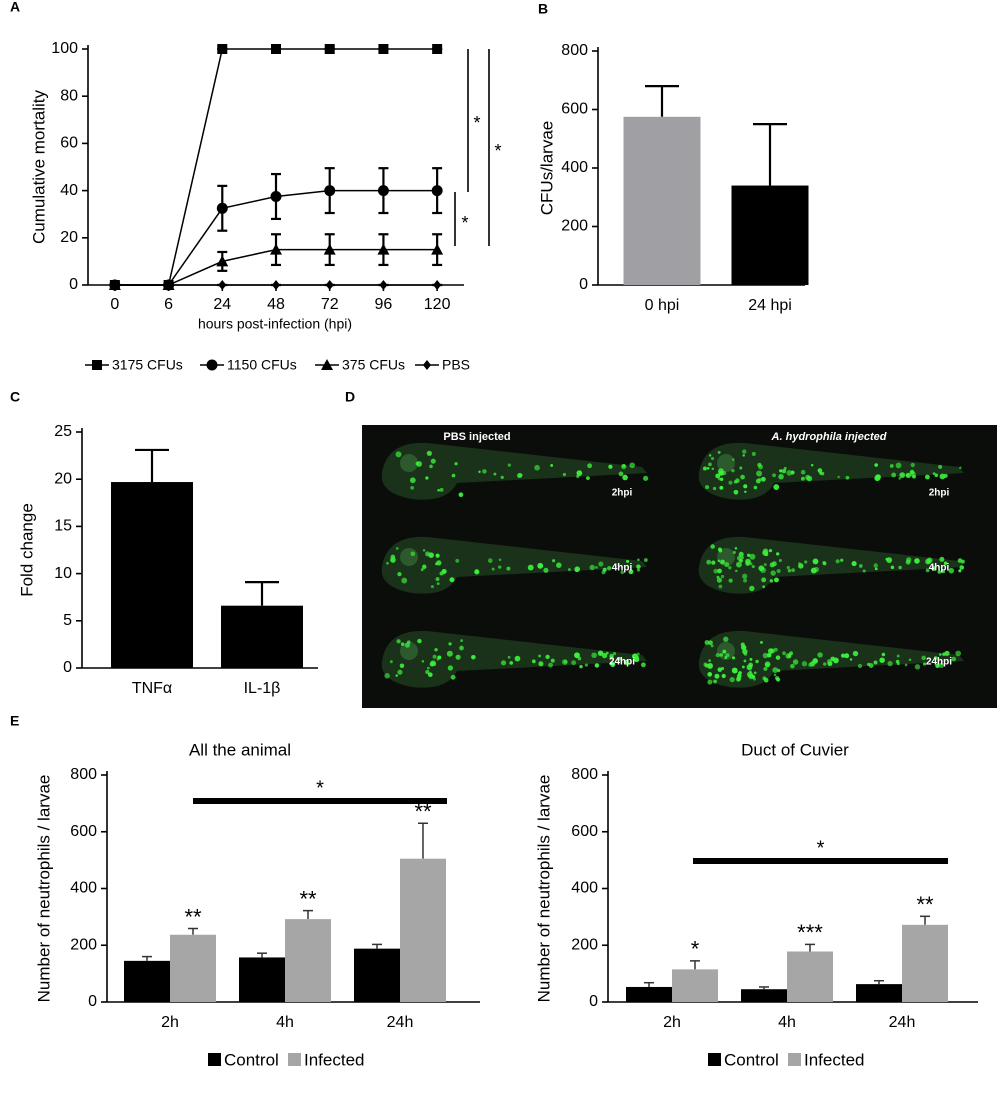  Describe the element at coordinates (69, 95) in the screenshot. I see `y-tick-label: 80` at that location.